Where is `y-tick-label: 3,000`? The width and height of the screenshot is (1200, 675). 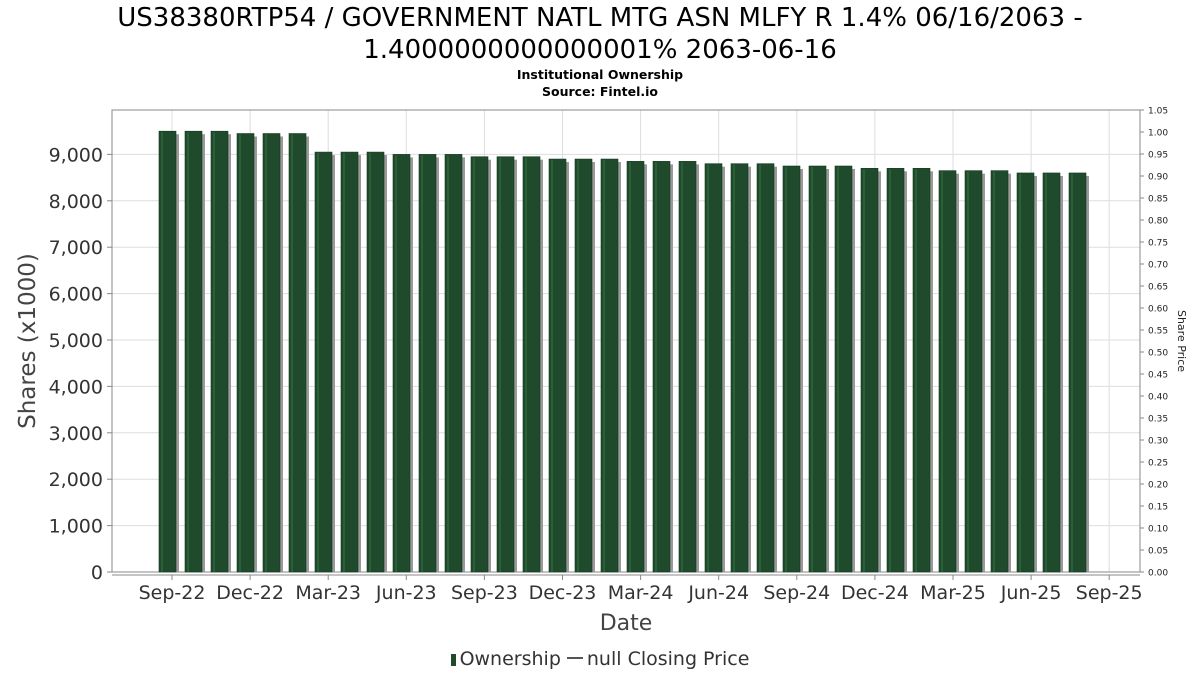
y-tick-label: 3,000 is located at coordinates (76, 434).